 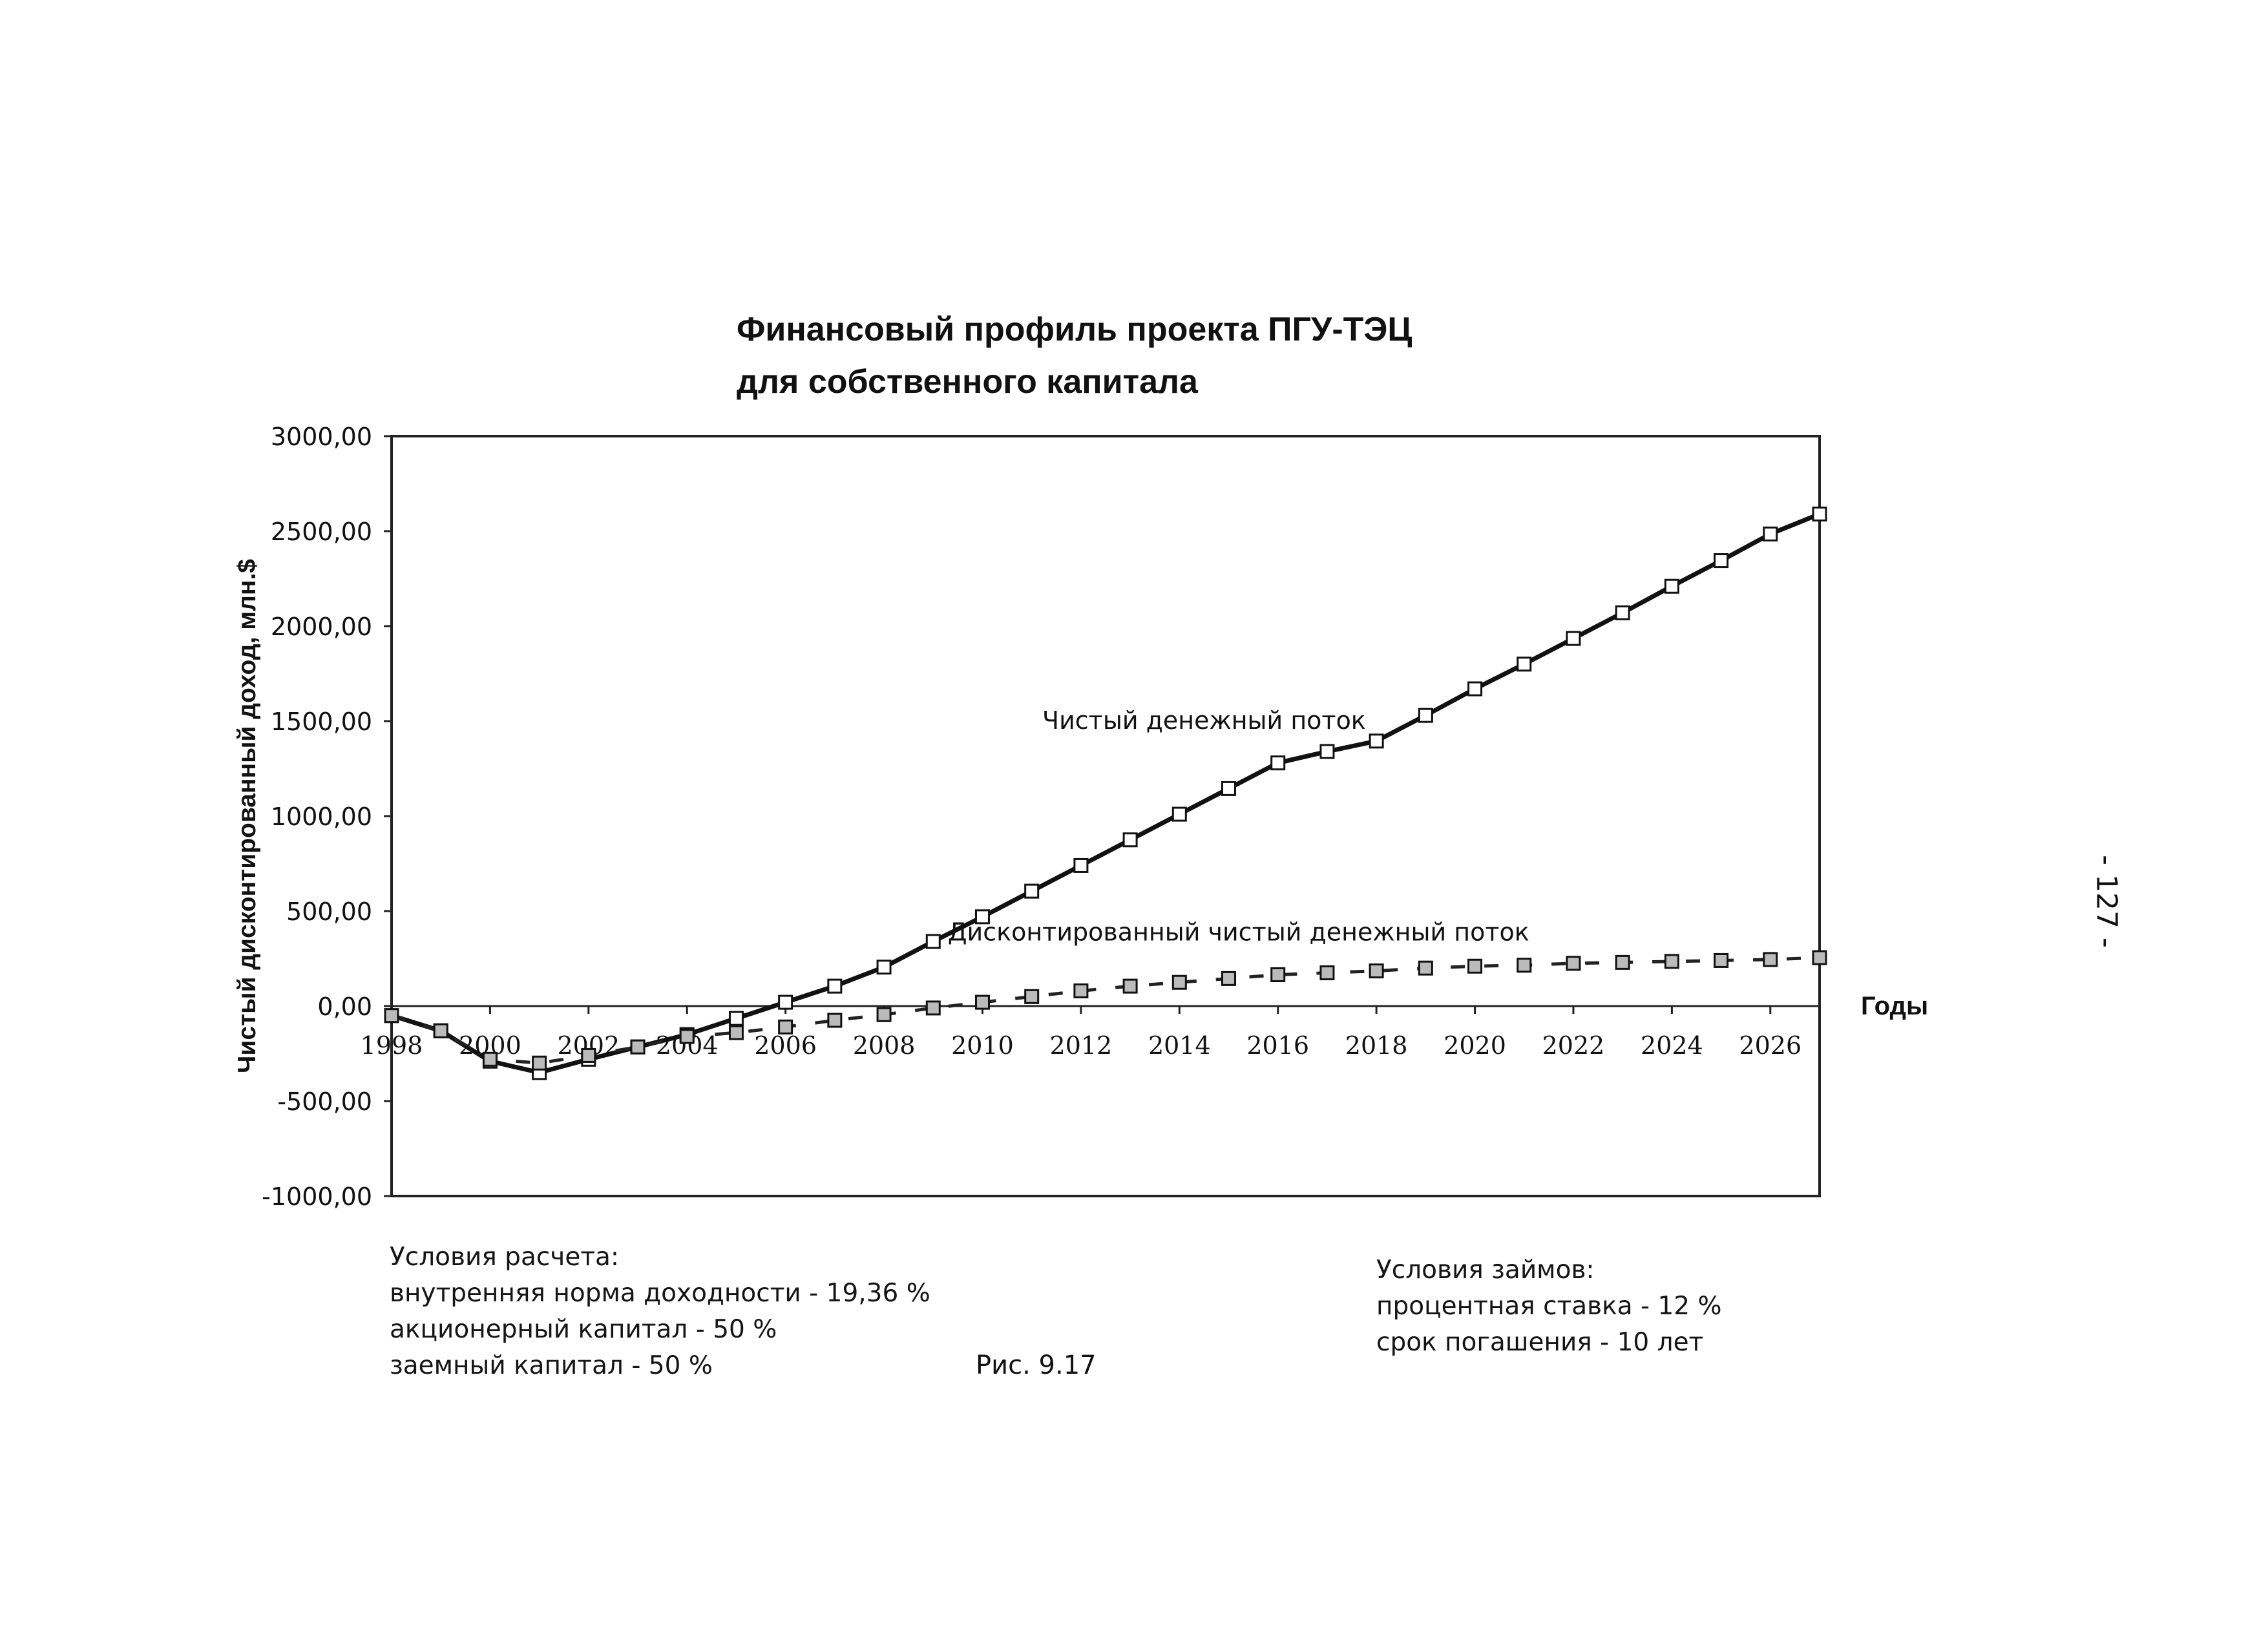 What do you see at coordinates (247, 816) in the screenshot?
I see `y-axis-label: Чистый дисконтированный доход, млн.$` at bounding box center [247, 816].